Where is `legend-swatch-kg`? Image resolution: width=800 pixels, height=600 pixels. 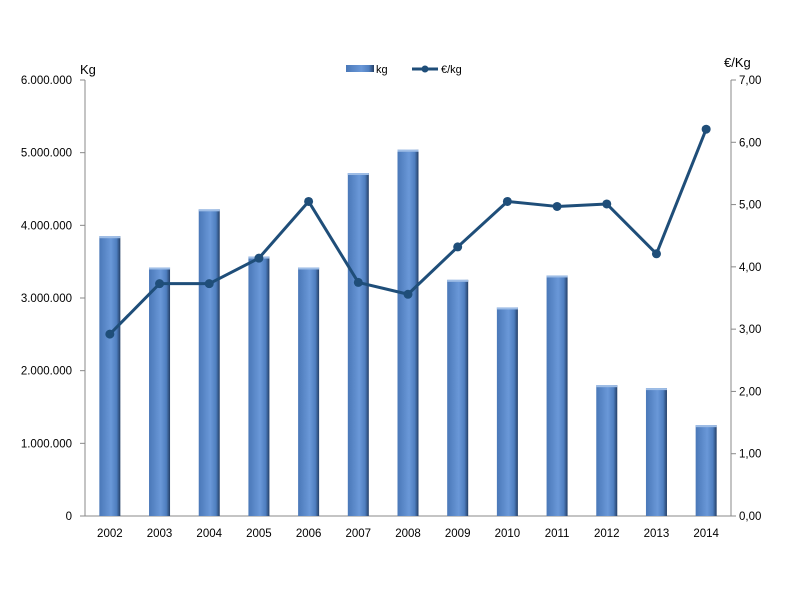 legend-swatch-kg is located at coordinates (360, 68).